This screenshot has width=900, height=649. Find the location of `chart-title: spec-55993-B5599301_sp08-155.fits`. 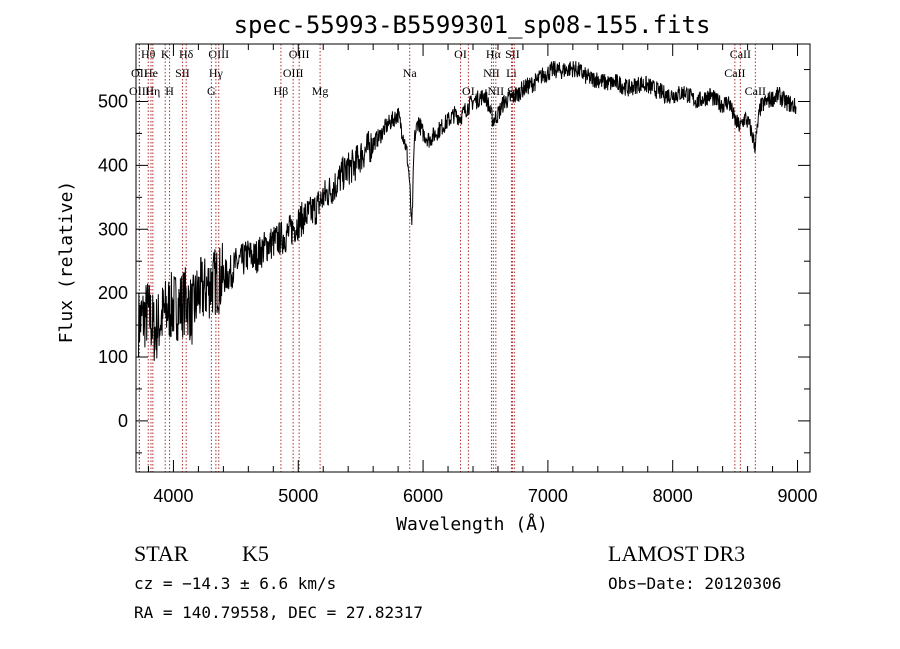

chart-title: spec-55993-B5599301_sp08-155.fits is located at coordinates (472, 25).